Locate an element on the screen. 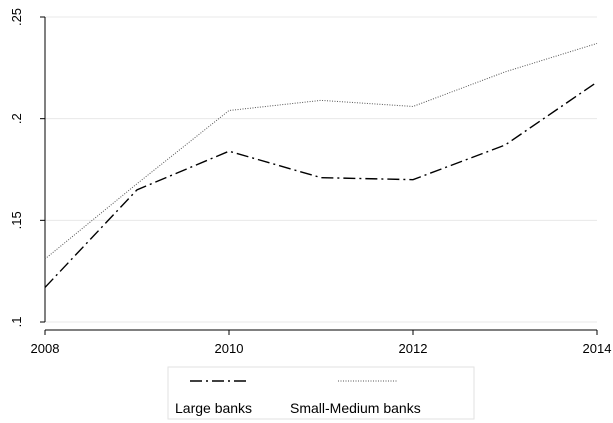  y-tick-label: .1 is located at coordinates (16, 322).